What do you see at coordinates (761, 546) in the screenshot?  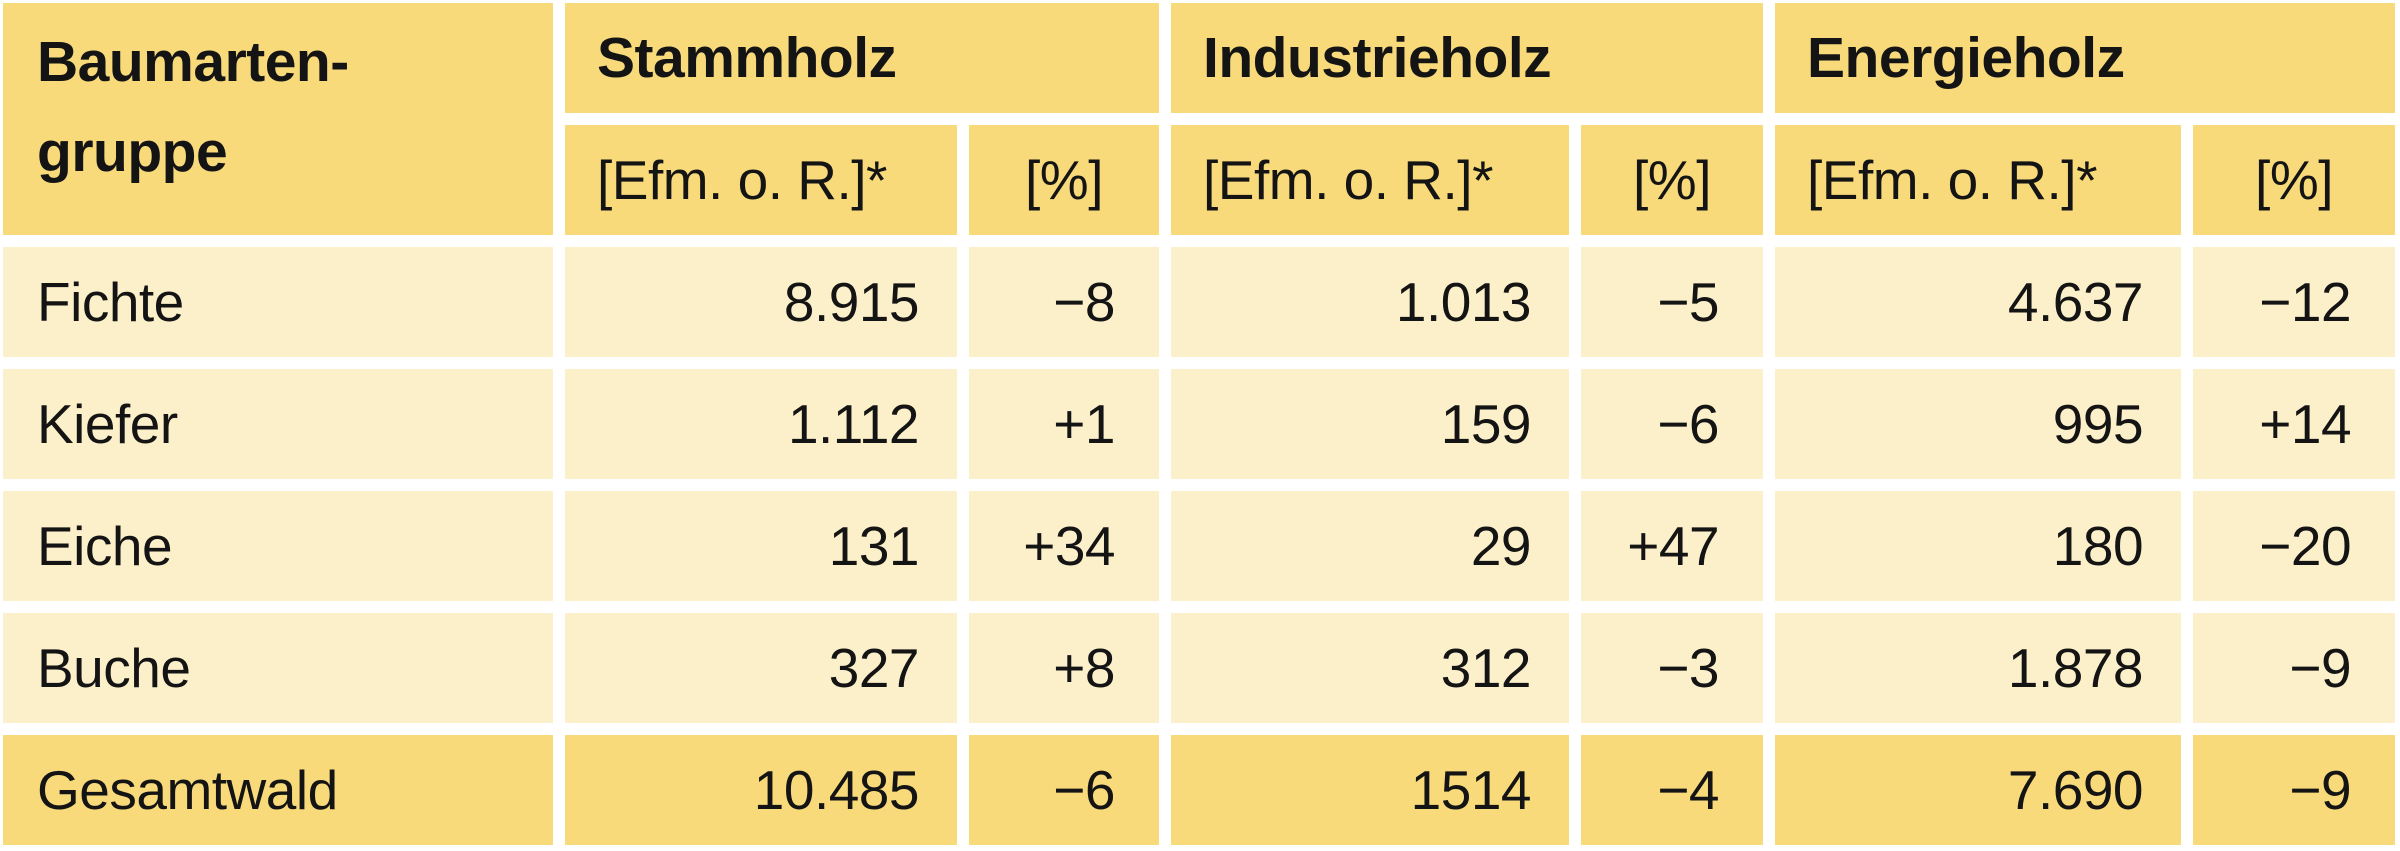 I see `cell-stammholz-efm: 131` at bounding box center [761, 546].